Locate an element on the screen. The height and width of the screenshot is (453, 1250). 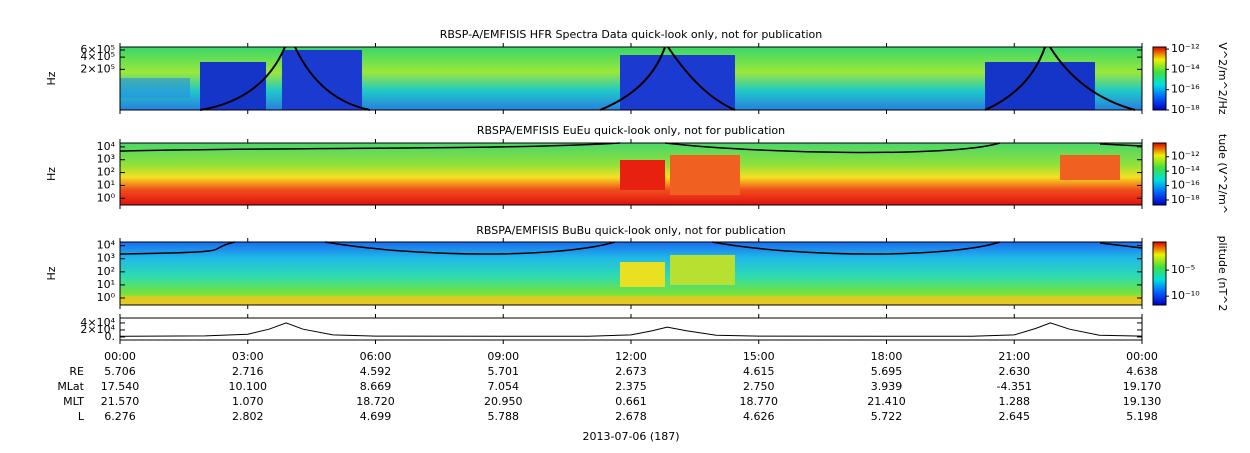
colorbar-tick-label: 10⁻¹⁰ is located at coordinates (1185, 295).